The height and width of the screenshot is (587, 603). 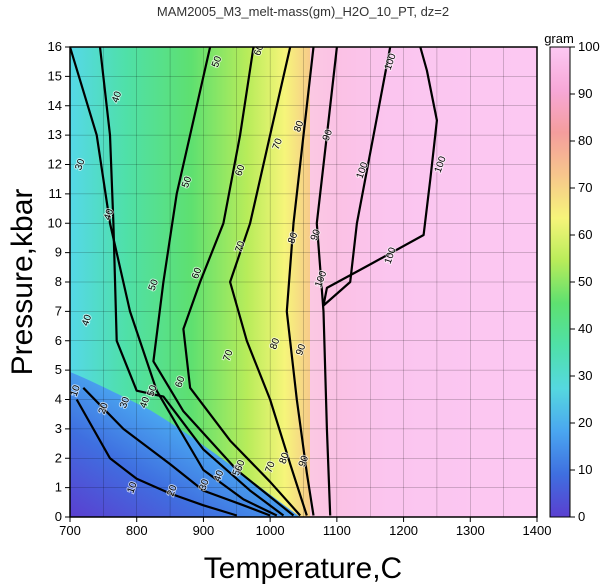 I want to click on low-melt-region, so click(x=185, y=444).